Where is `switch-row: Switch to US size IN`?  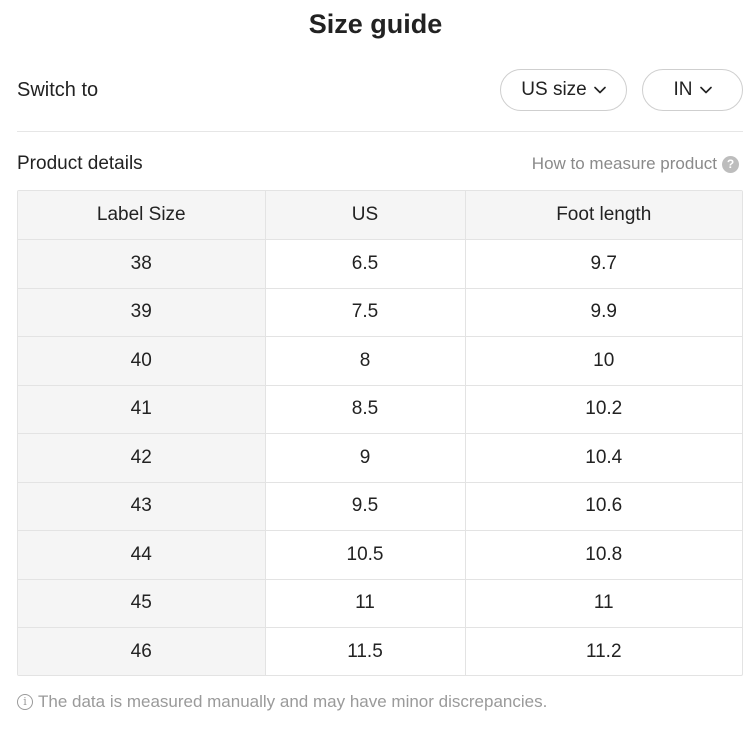
switch-row: Switch to US size IN is located at coordinates (380, 90).